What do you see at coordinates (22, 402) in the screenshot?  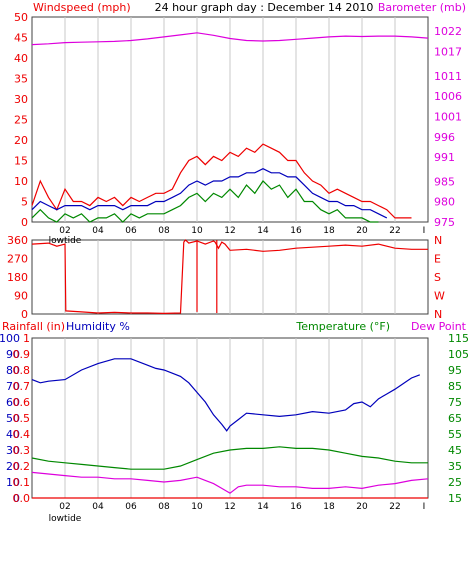 I see `rainfall-tick-label: 0.6` at bounding box center [22, 402].